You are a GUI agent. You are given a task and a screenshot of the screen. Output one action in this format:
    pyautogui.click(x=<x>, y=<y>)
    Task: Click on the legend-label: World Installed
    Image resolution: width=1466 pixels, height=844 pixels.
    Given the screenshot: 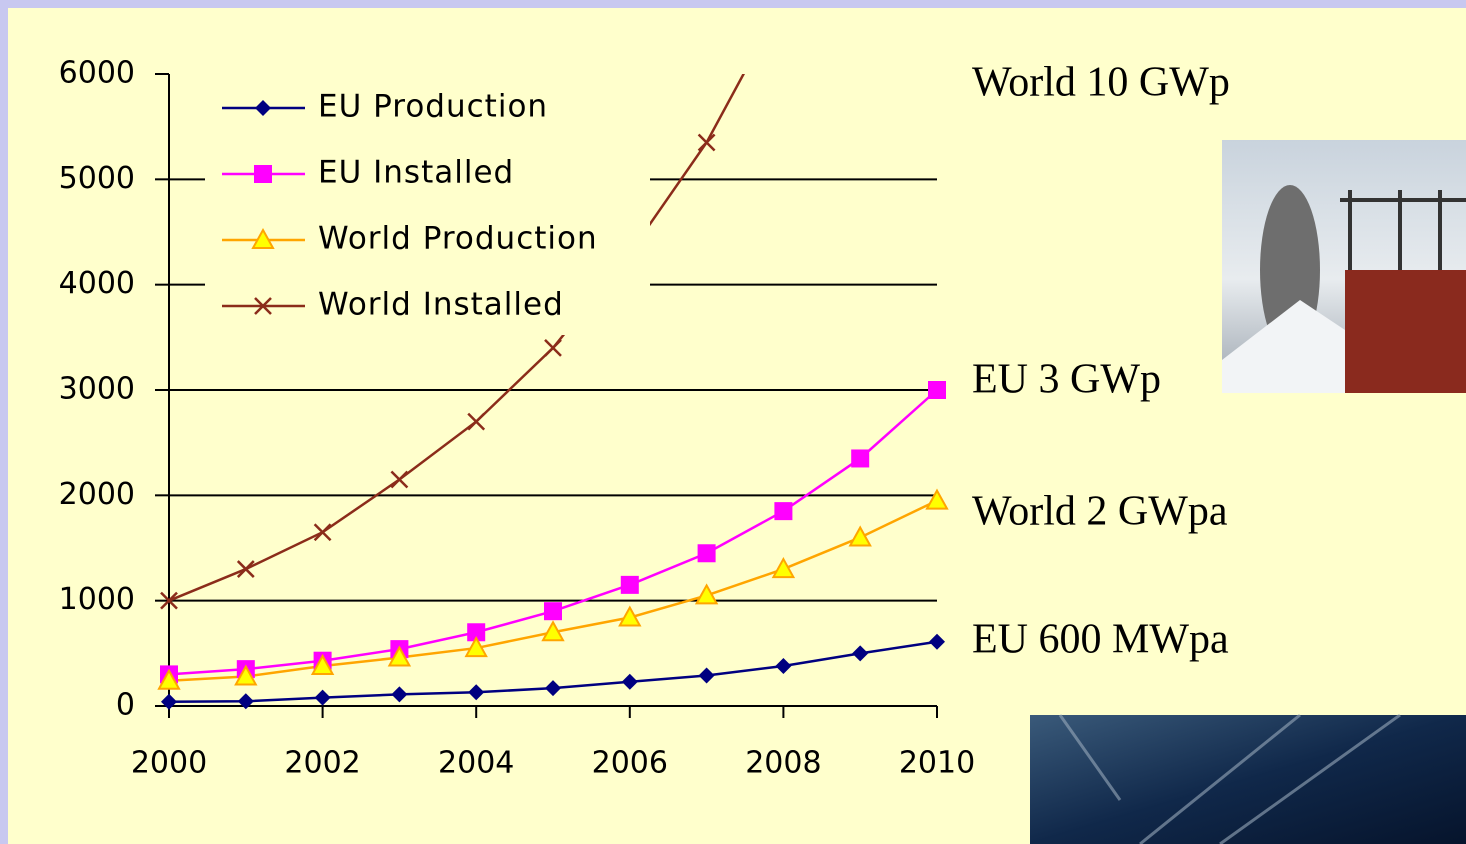 What is the action you would take?
    pyautogui.click(x=441, y=305)
    